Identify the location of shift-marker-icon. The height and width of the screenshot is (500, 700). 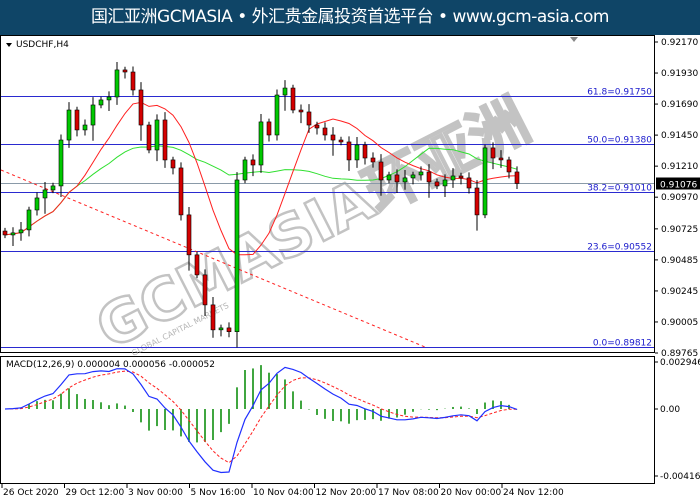
(574, 39).